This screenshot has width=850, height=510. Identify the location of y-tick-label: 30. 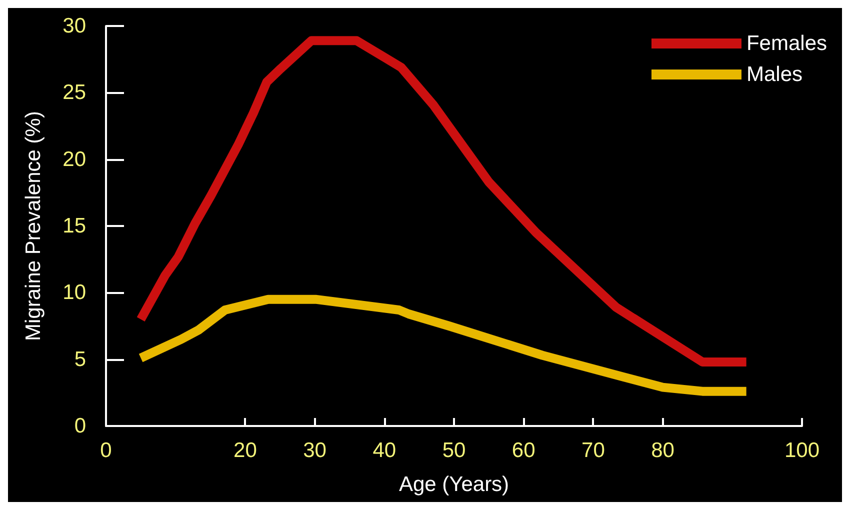
(74, 26).